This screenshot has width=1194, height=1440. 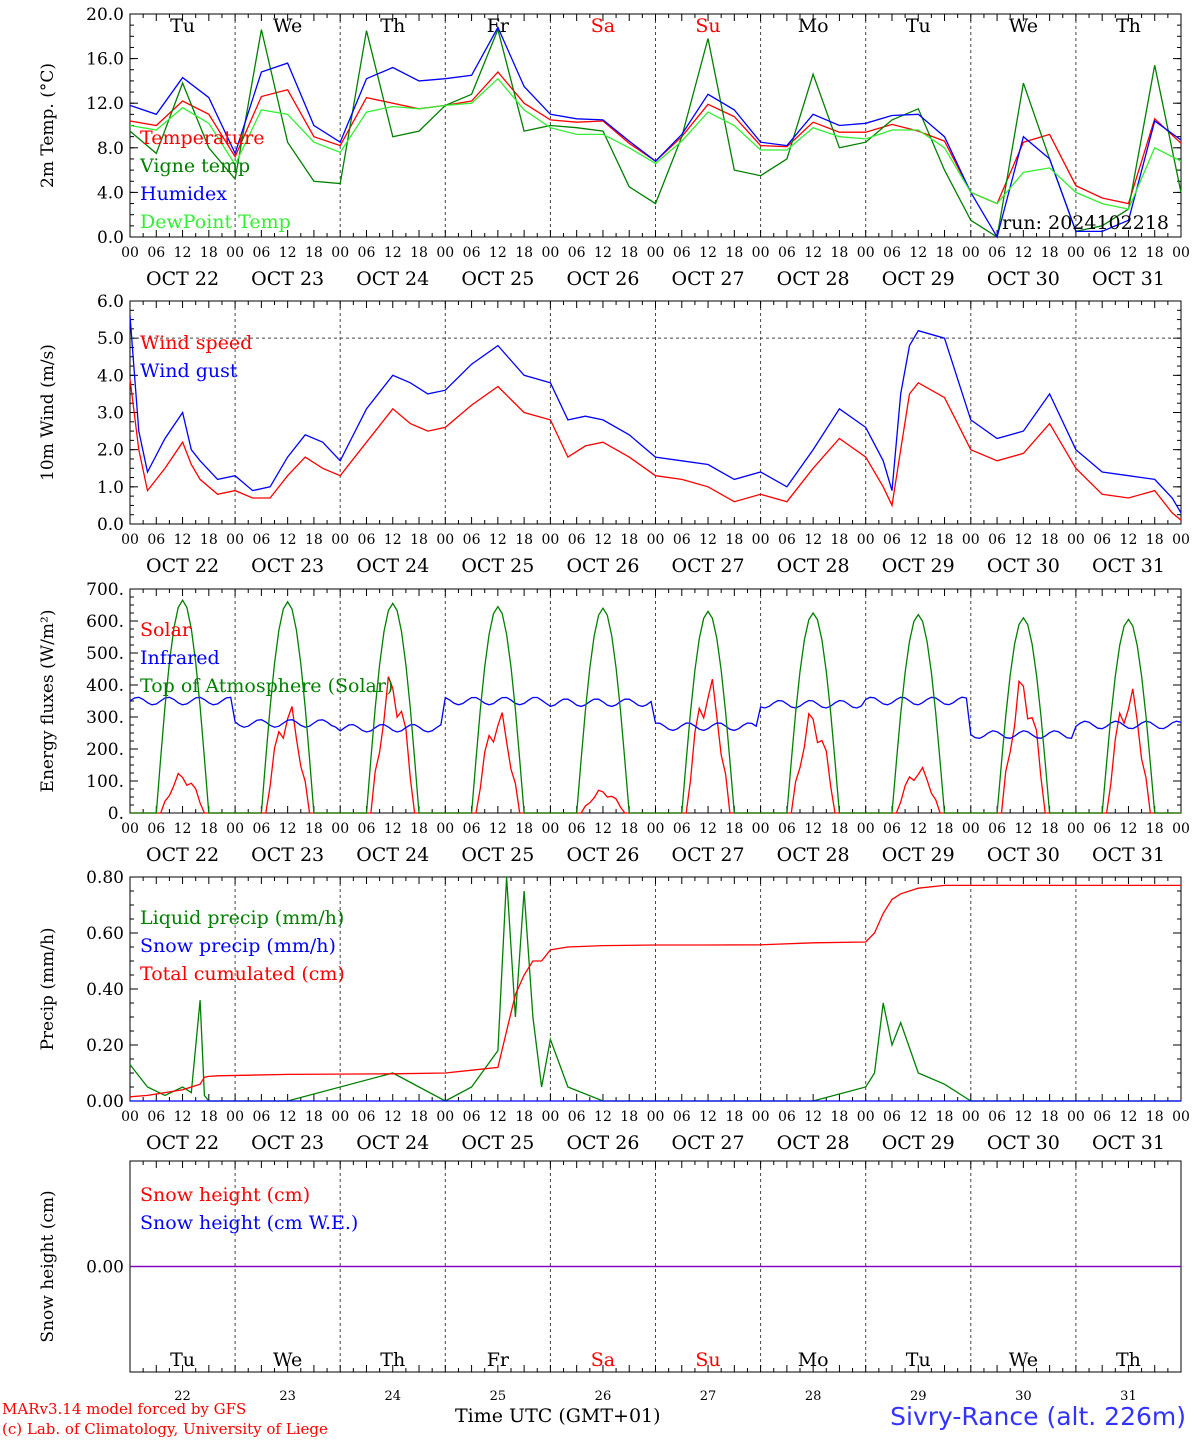 I want to click on legend-entry: DewPoint Temp, so click(x=215, y=222).